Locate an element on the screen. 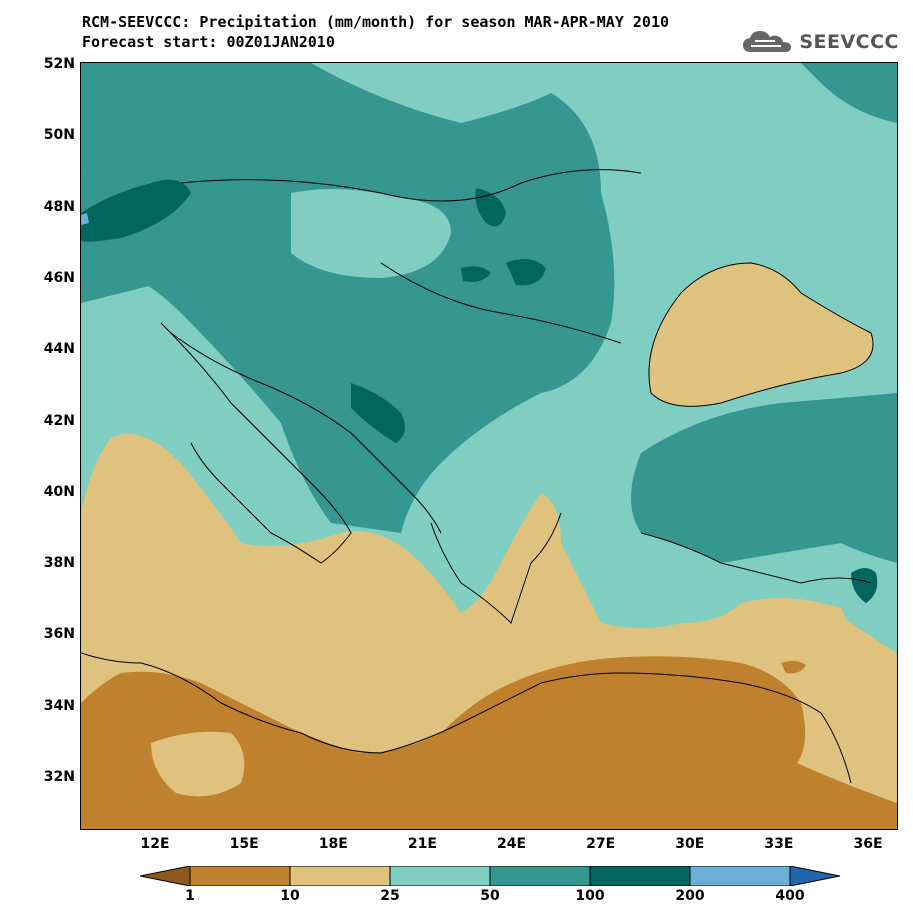 This screenshot has width=913, height=920. longitude-label: 27E is located at coordinates (601, 844).